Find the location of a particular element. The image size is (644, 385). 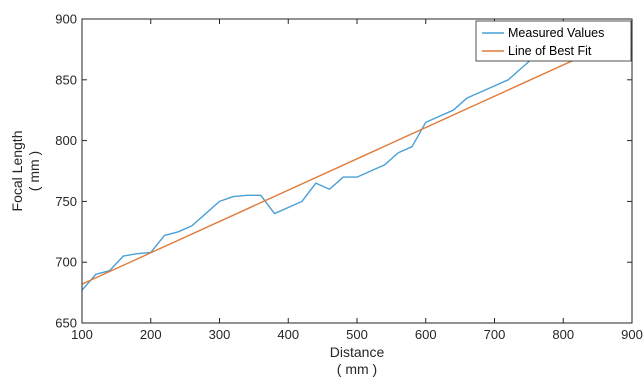

y-tick-label: 700 is located at coordinates (66, 262).